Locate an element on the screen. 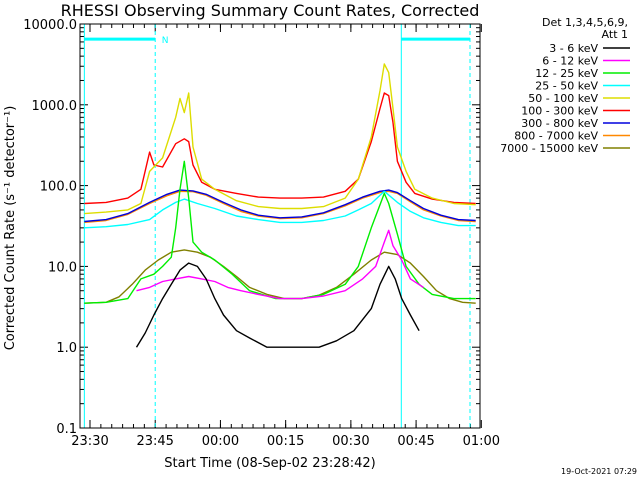 This screenshot has height=480, width=640. x-tick-label: 01:00 is located at coordinates (481, 441).